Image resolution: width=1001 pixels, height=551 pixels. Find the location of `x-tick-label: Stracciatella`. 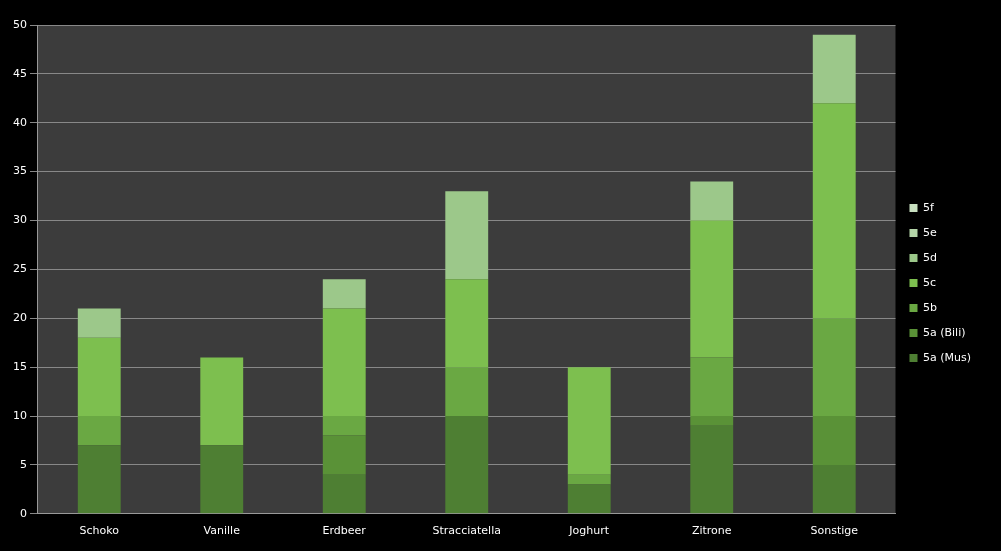

x-tick-label: Stracciatella is located at coordinates (466, 531).